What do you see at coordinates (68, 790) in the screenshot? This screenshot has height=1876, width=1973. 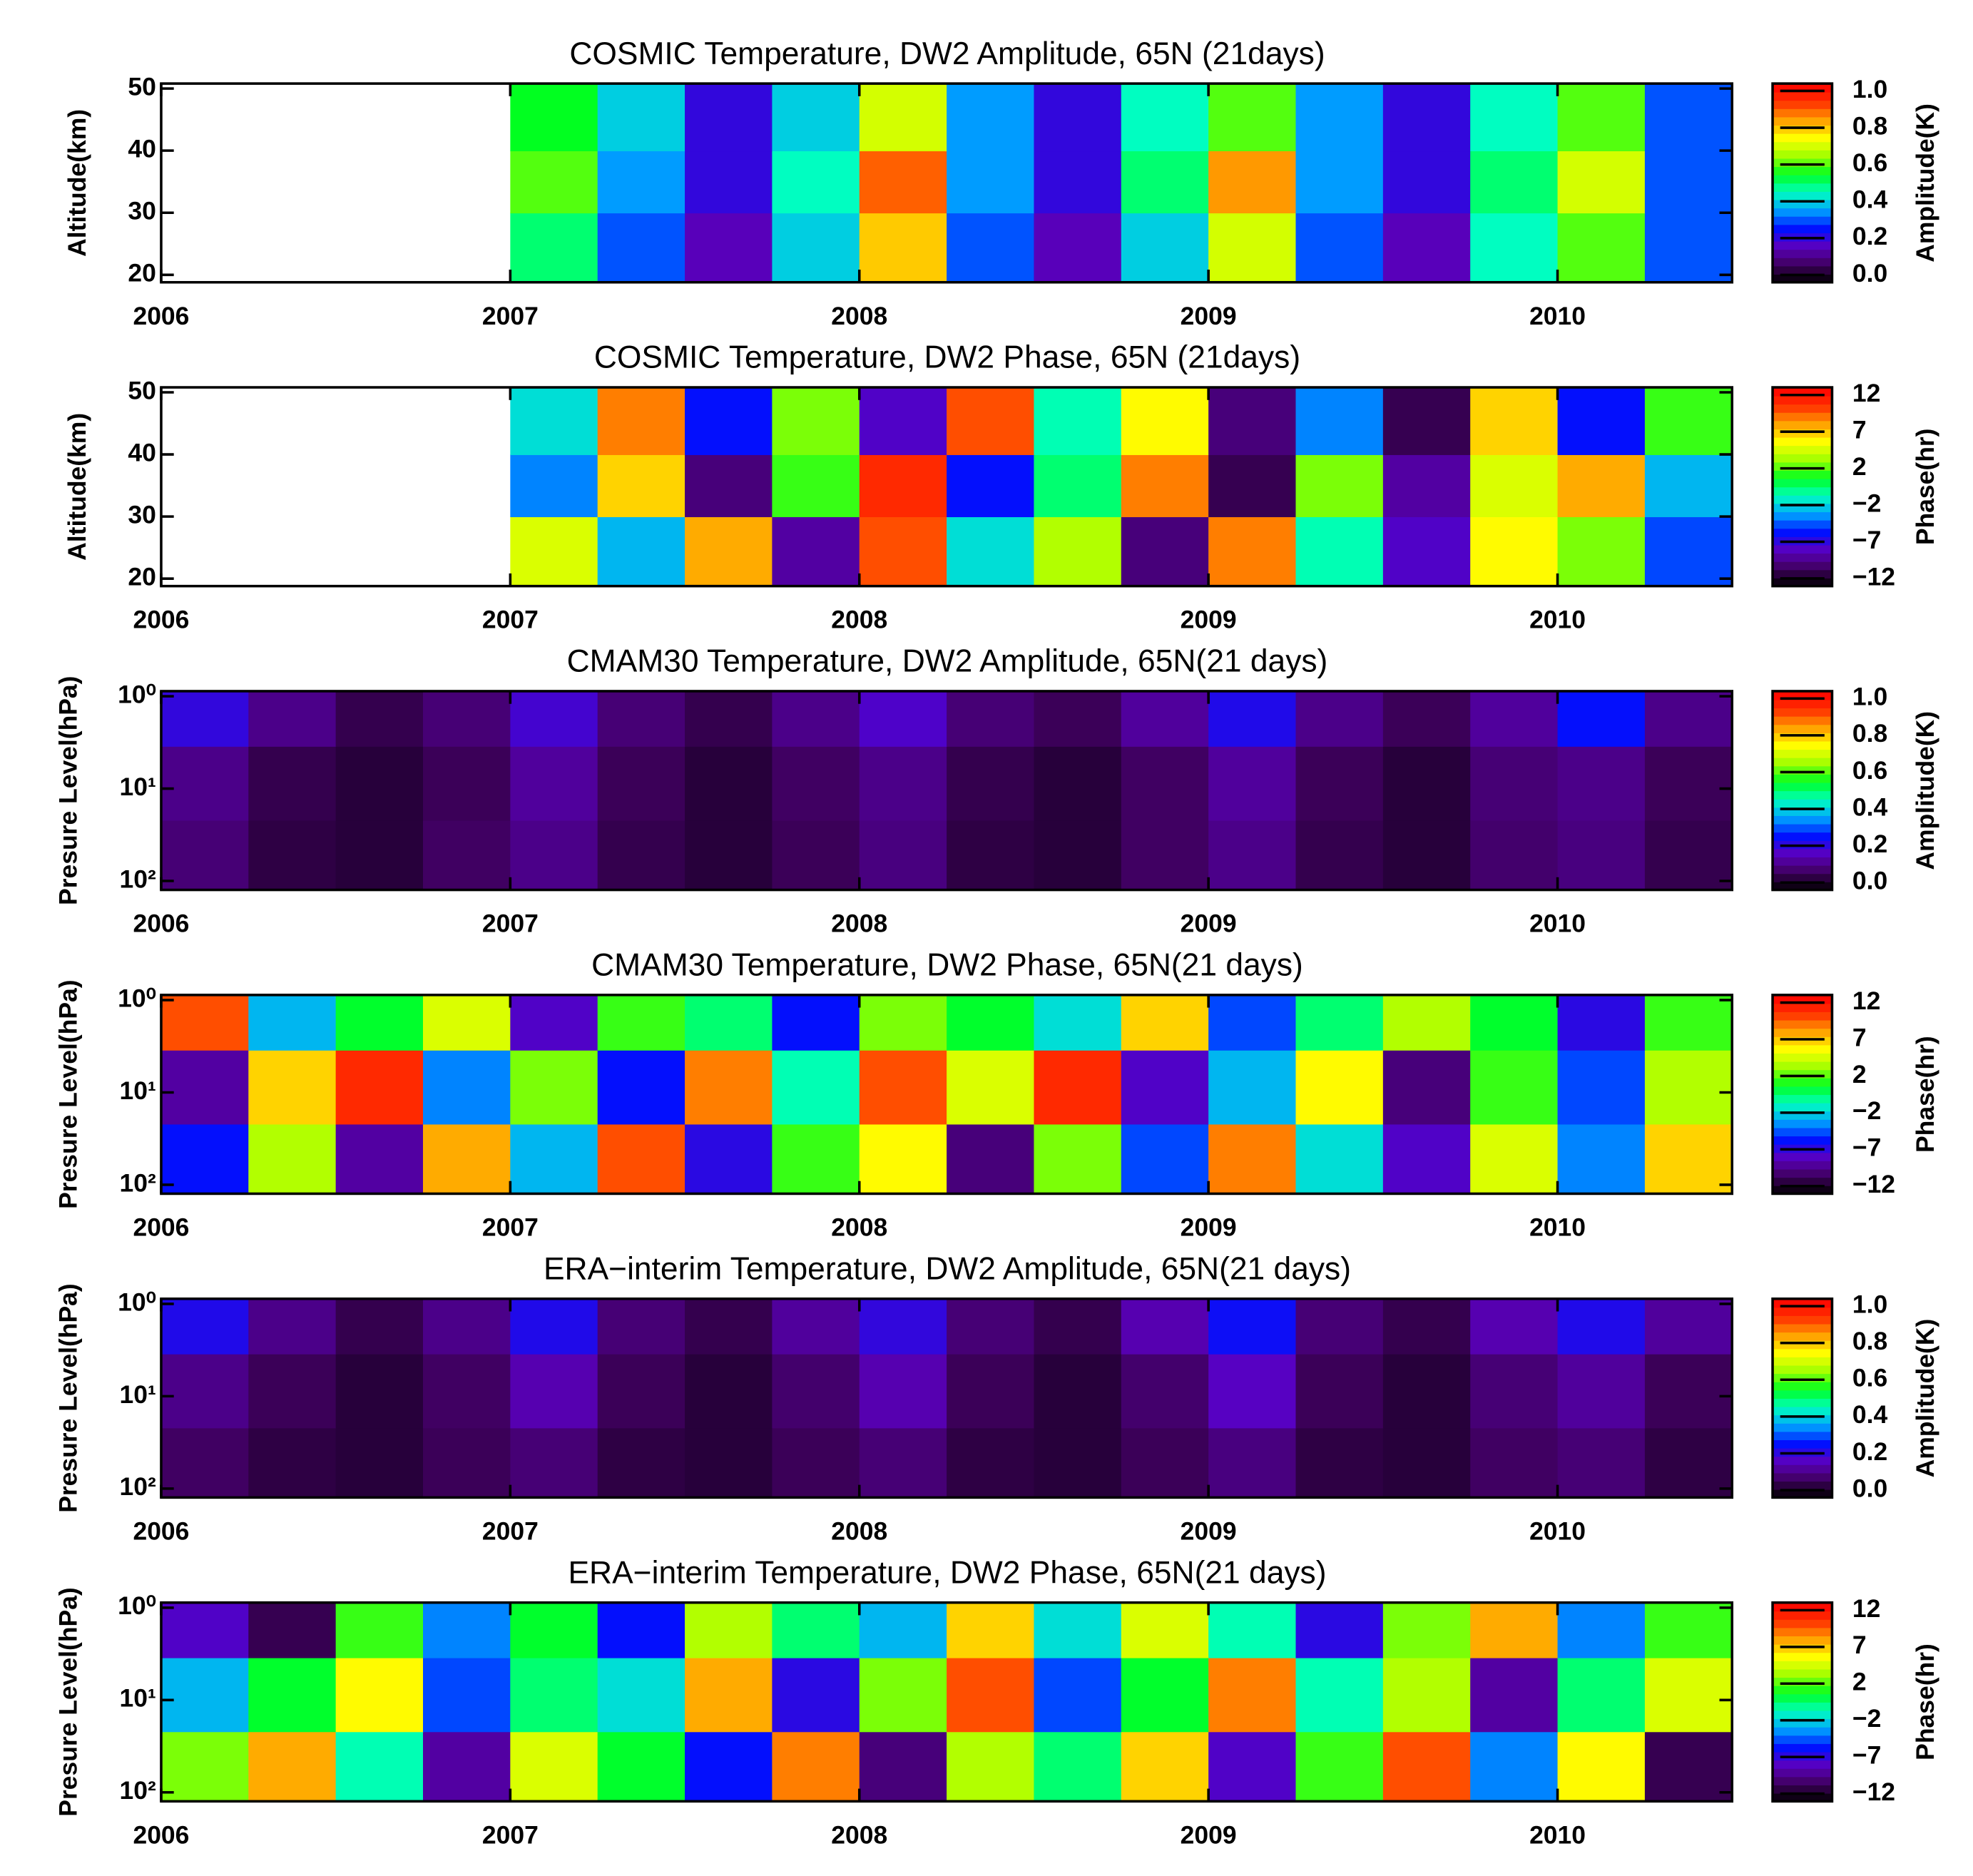 I see `y-axis-label: Presure Level(hPa)` at bounding box center [68, 790].